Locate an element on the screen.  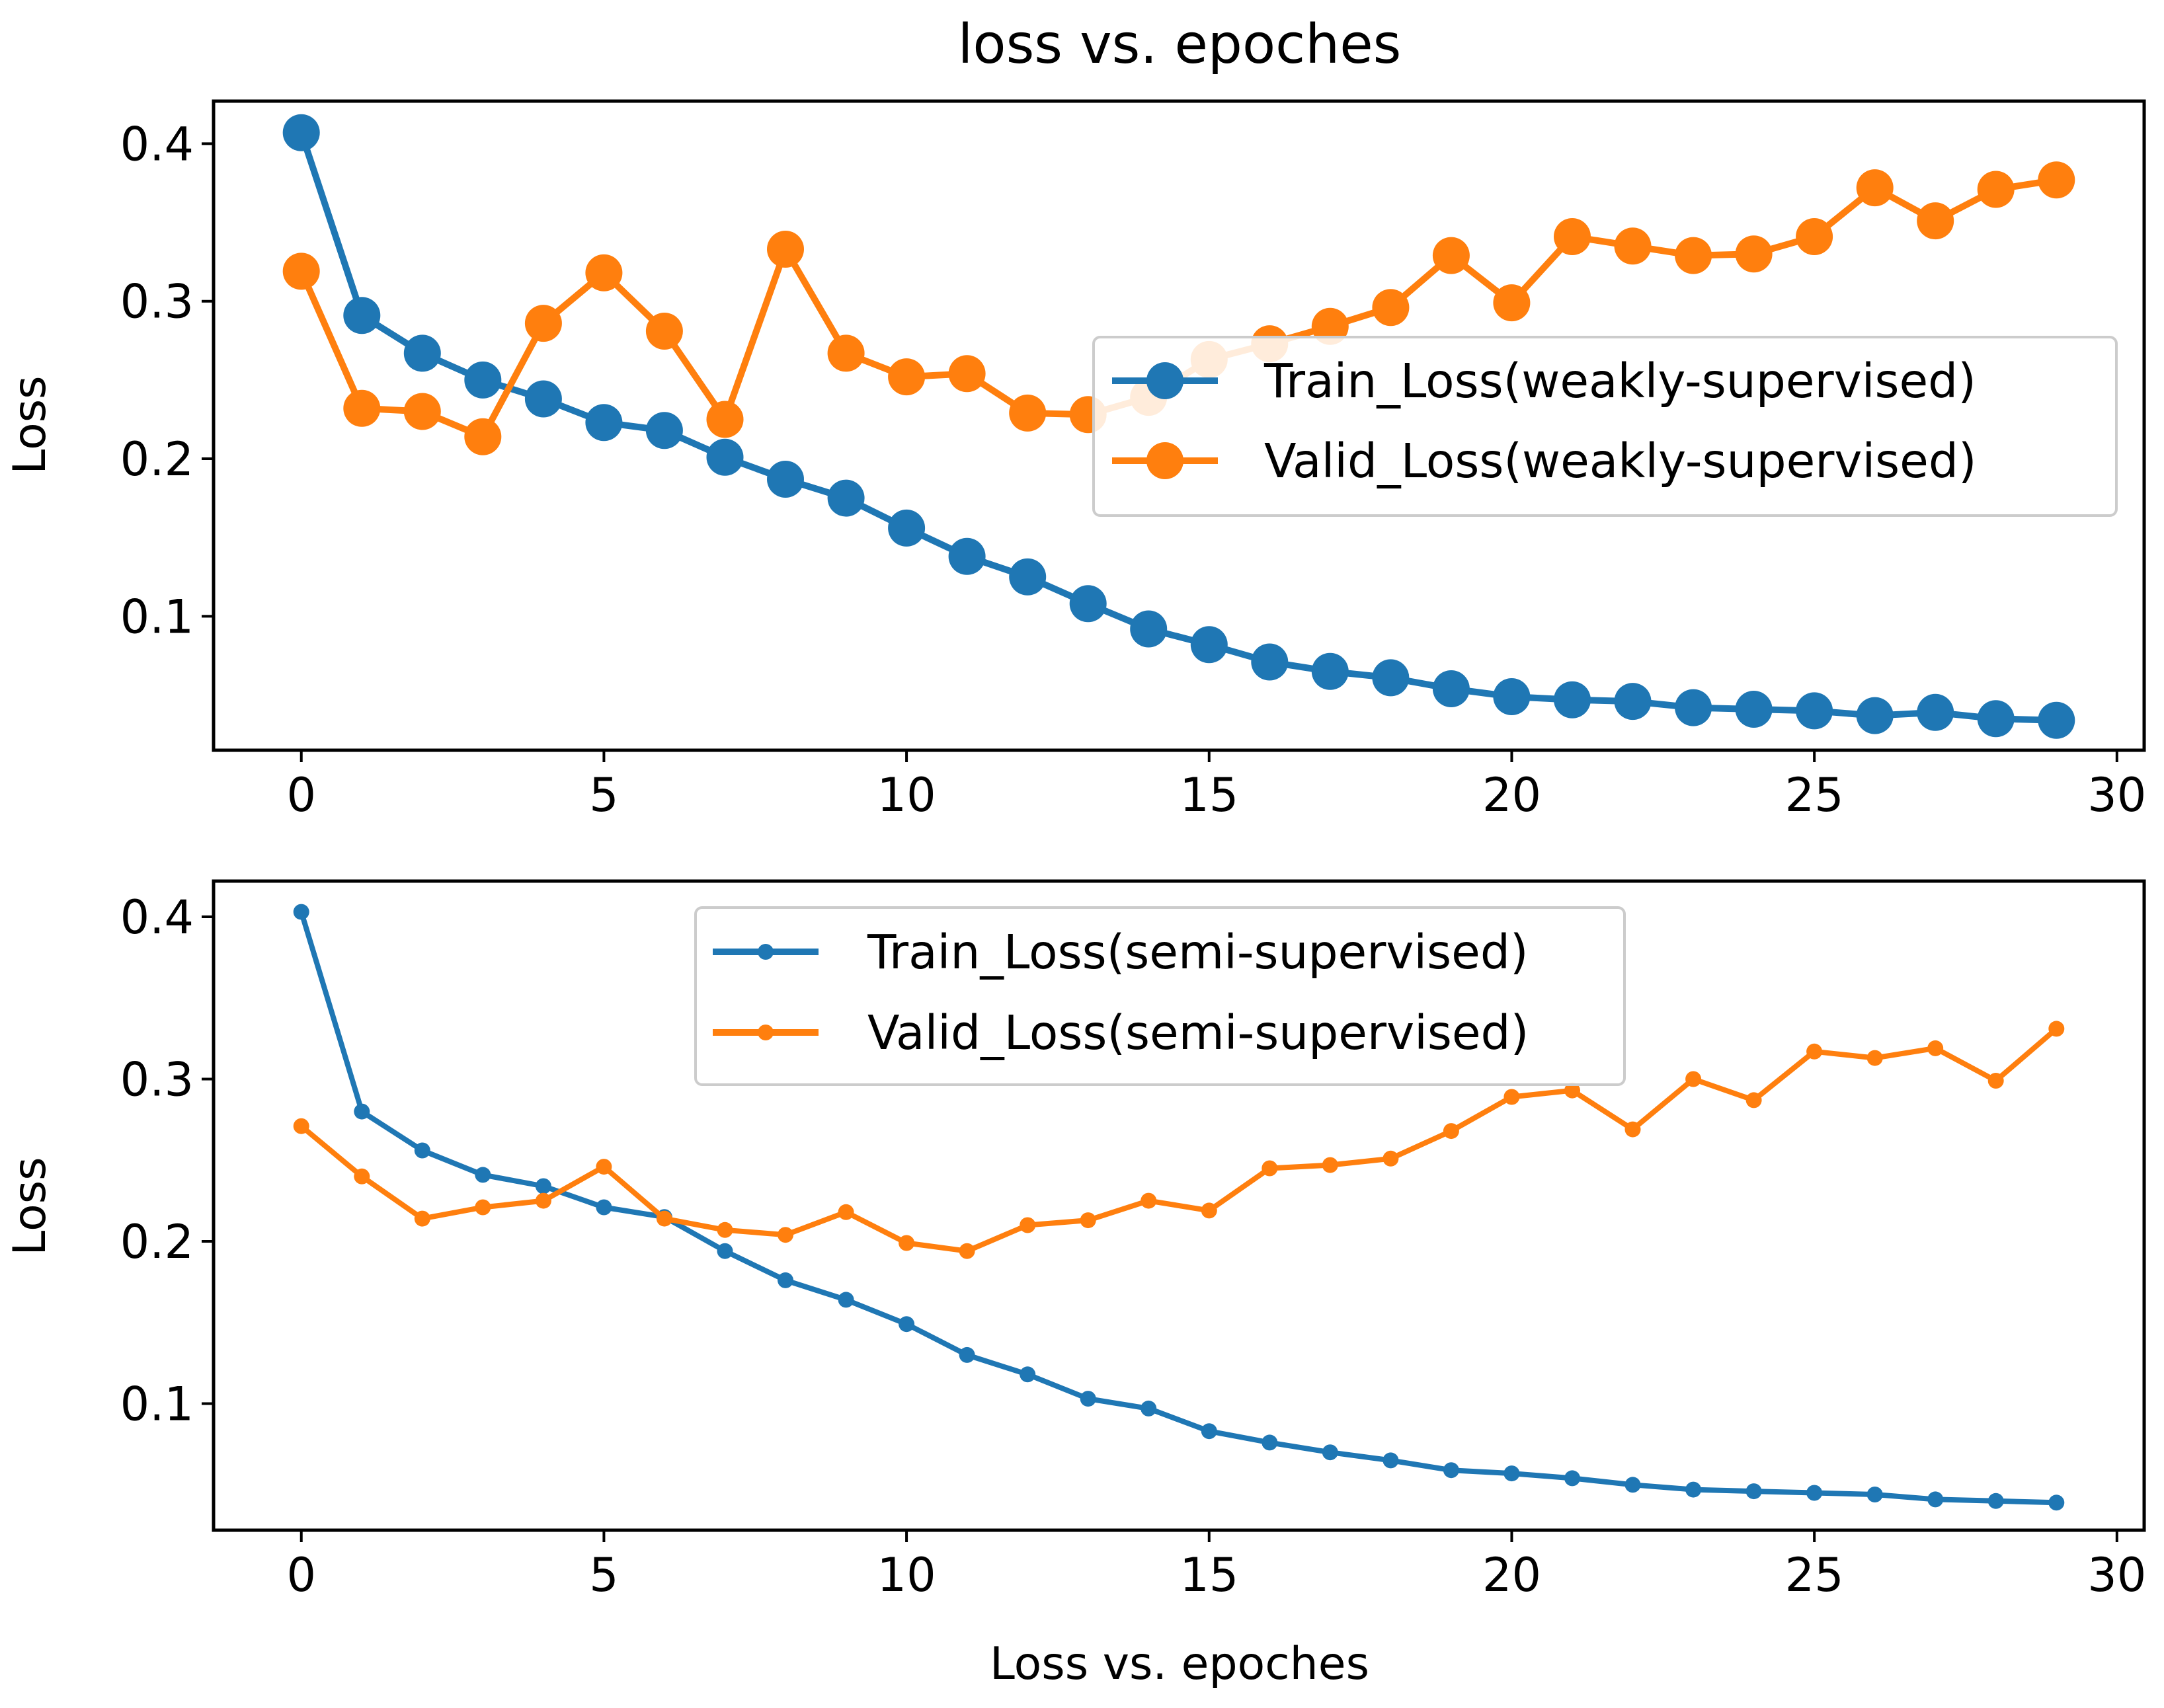
legend-label-valid: Valid_Loss(weakly-supervised) is located at coordinates (1620, 461).